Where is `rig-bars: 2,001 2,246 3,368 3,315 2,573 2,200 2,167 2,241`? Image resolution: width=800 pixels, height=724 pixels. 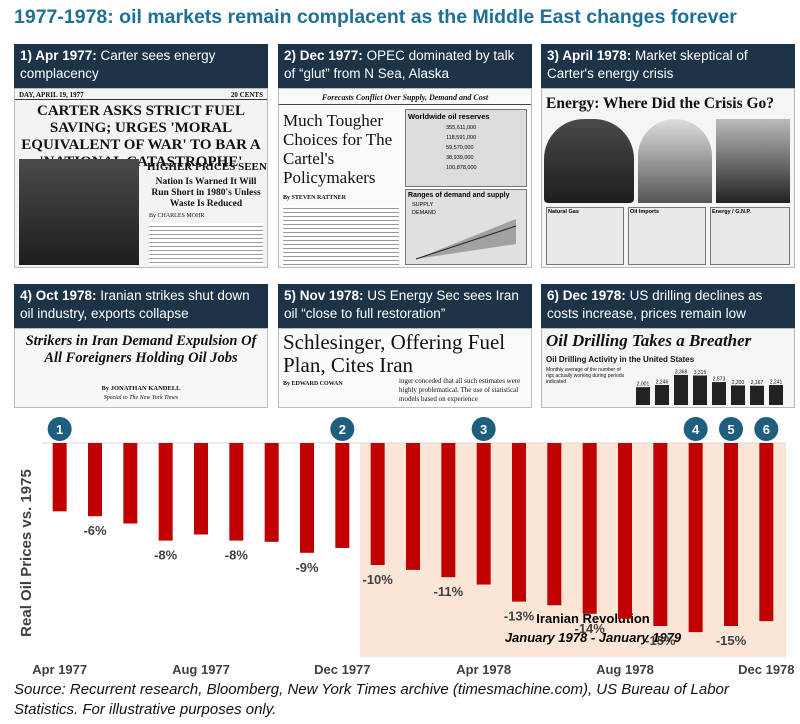
rig-bars: 2,001 2,246 3,368 3,315 2,573 2,200 2,167 2,241 is located at coordinates (709, 387).